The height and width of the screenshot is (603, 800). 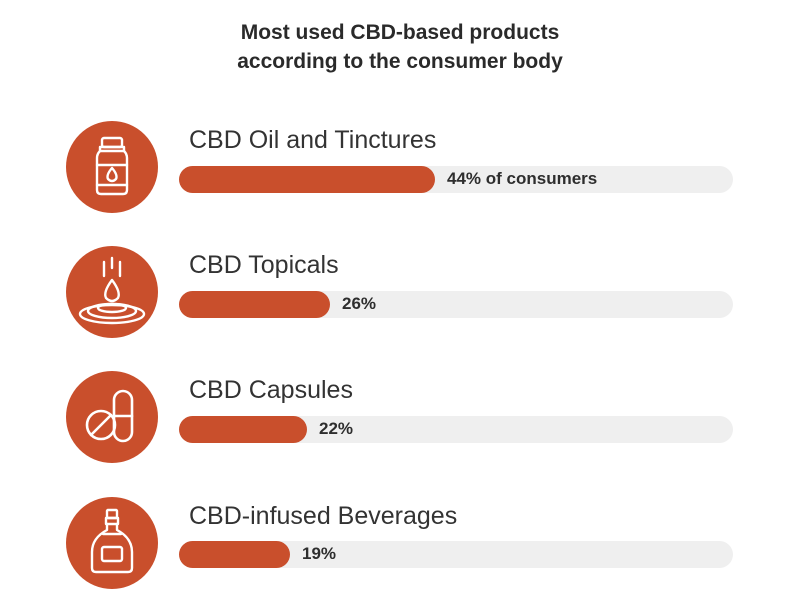 I want to click on bar-track: 19%, so click(x=456, y=554).